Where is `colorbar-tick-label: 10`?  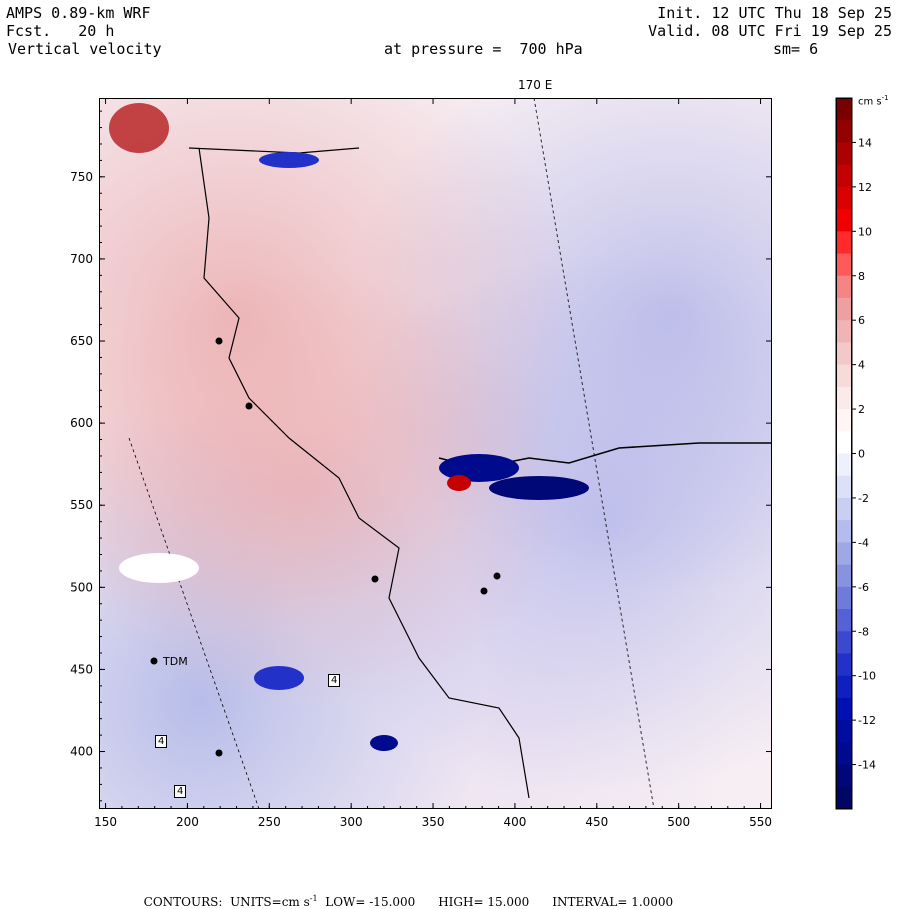 colorbar-tick-label: 10 is located at coordinates (865, 231).